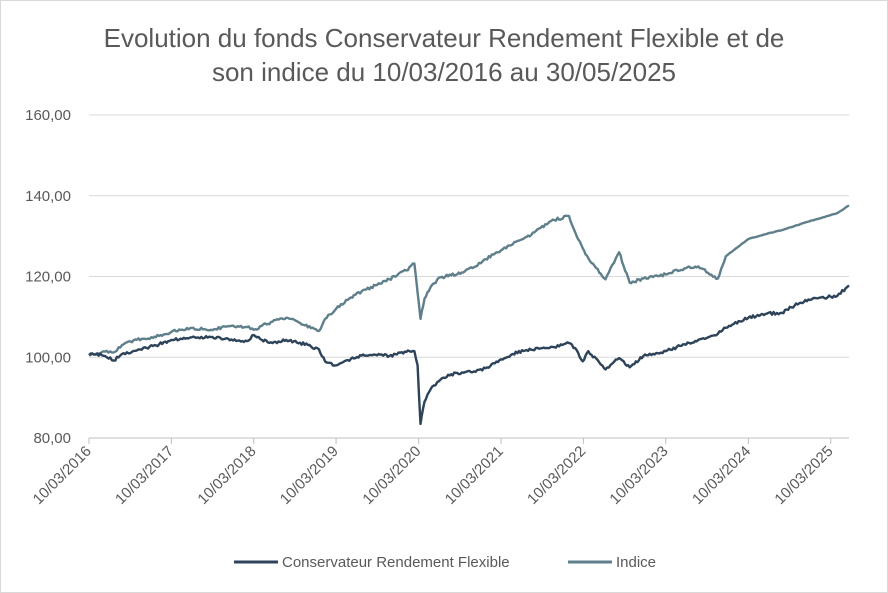 The height and width of the screenshot is (593, 888). What do you see at coordinates (638, 475) in the screenshot?
I see `x-tick-label-7: 10/03/2023` at bounding box center [638, 475].